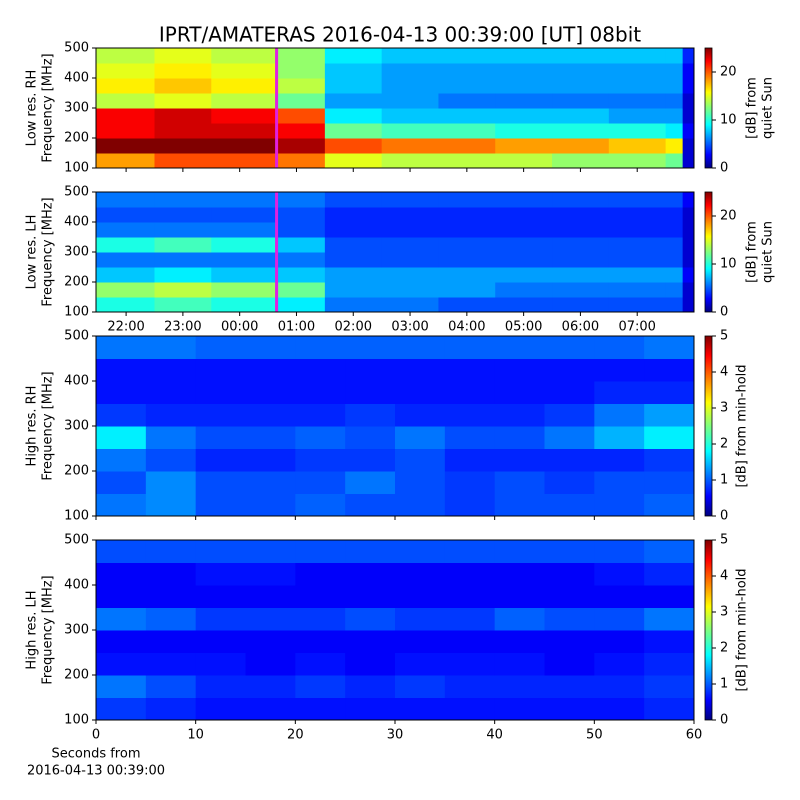 The height and width of the screenshot is (800, 800). What do you see at coordinates (594, 735) in the screenshot?
I see `x-tick-label: 50` at bounding box center [594, 735].